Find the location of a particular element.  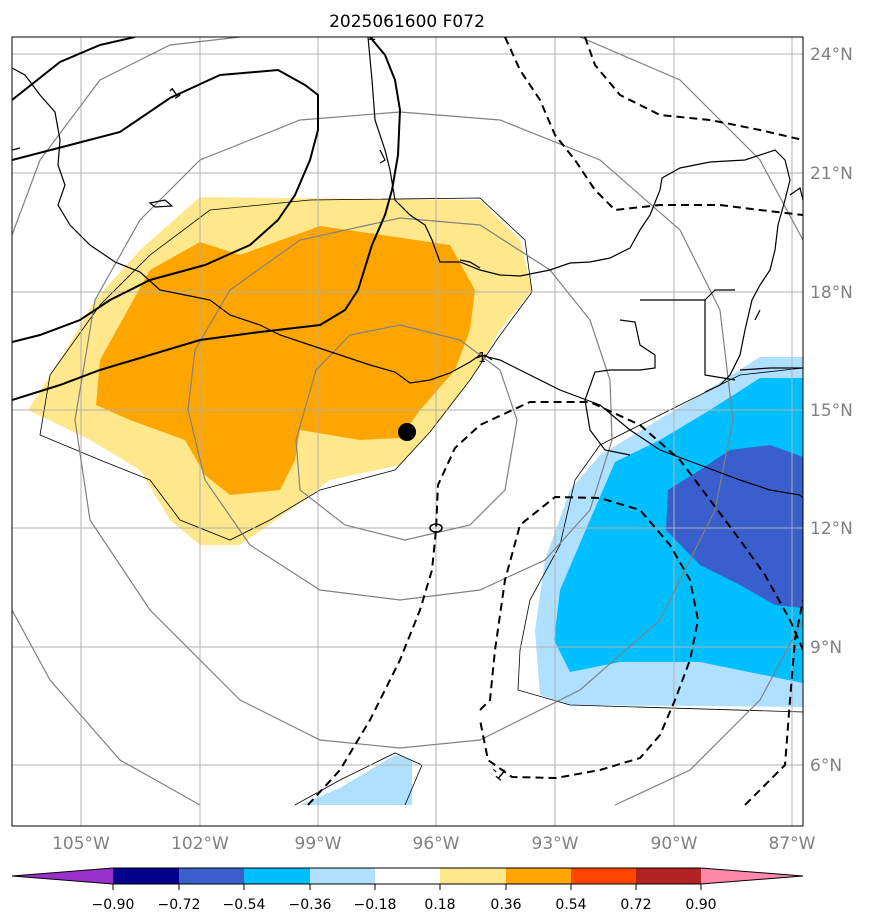

colorbar-tick-label: −0.36 is located at coordinates (310, 905).